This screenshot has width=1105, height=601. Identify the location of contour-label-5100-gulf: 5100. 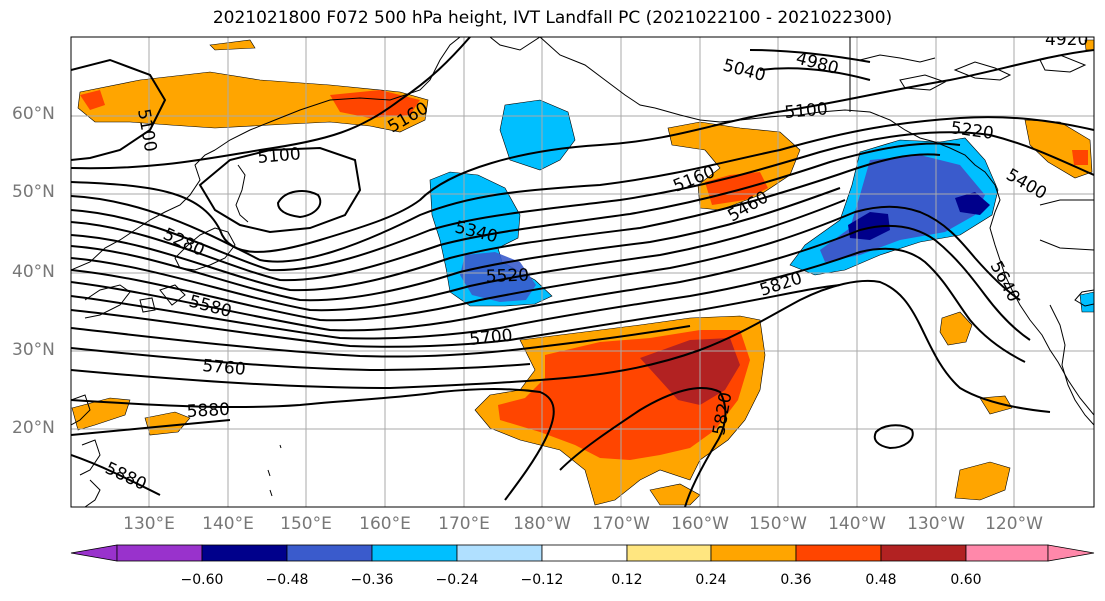
(806, 111).